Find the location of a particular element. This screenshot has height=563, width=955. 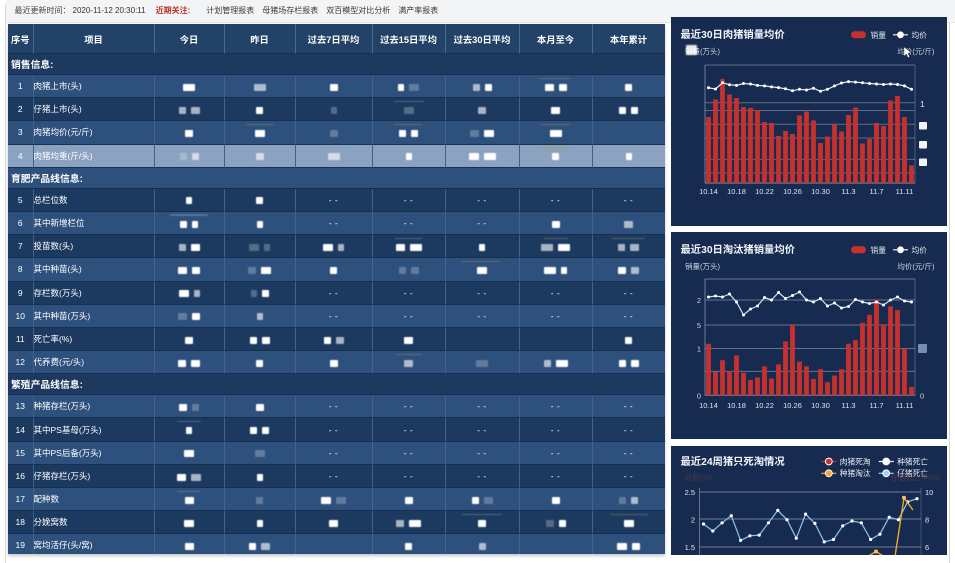

svg-text: 最近30日淘汰猪销量均价 is located at coordinates (738, 249).